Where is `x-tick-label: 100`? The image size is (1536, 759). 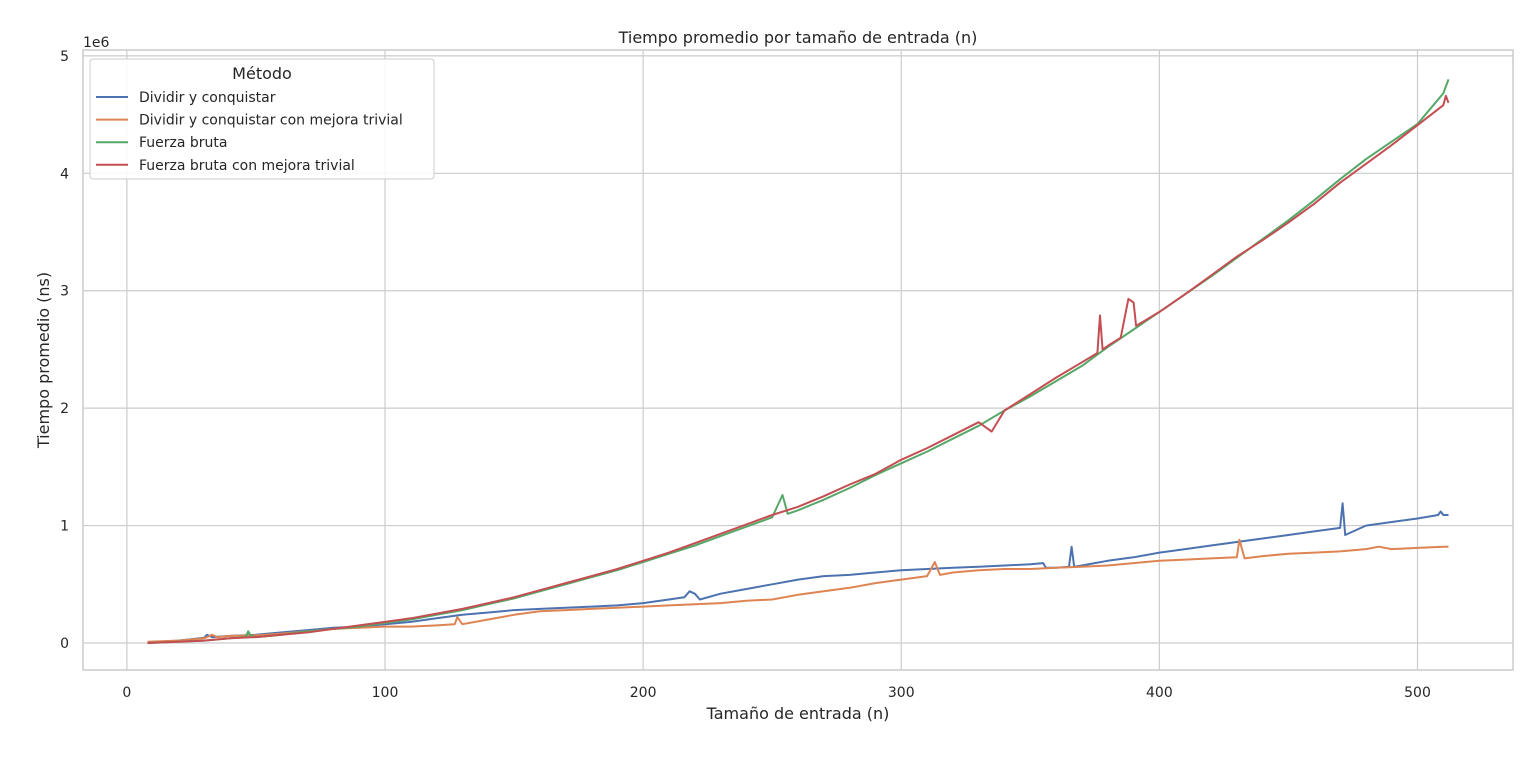
x-tick-label: 100 is located at coordinates (385, 693).